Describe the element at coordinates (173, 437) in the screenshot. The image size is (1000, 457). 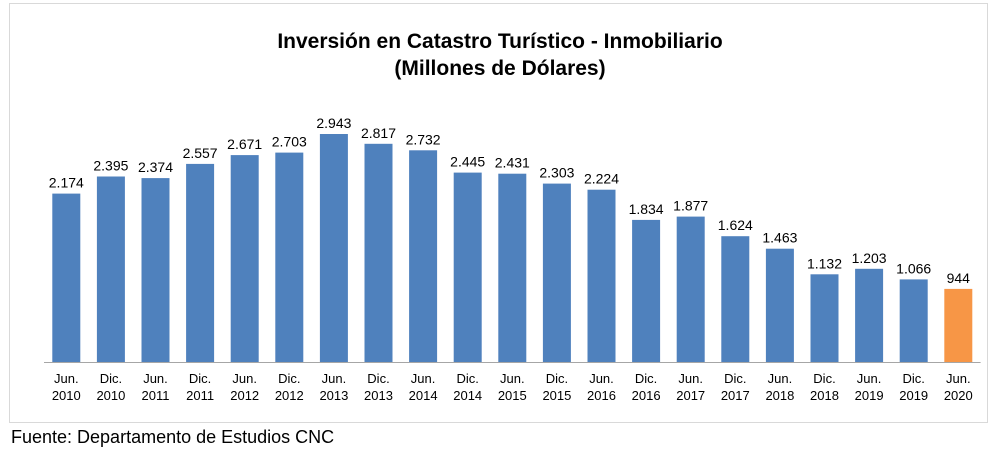
I see `source-note: Fuente: Departamento de Estudios CNC` at that location.